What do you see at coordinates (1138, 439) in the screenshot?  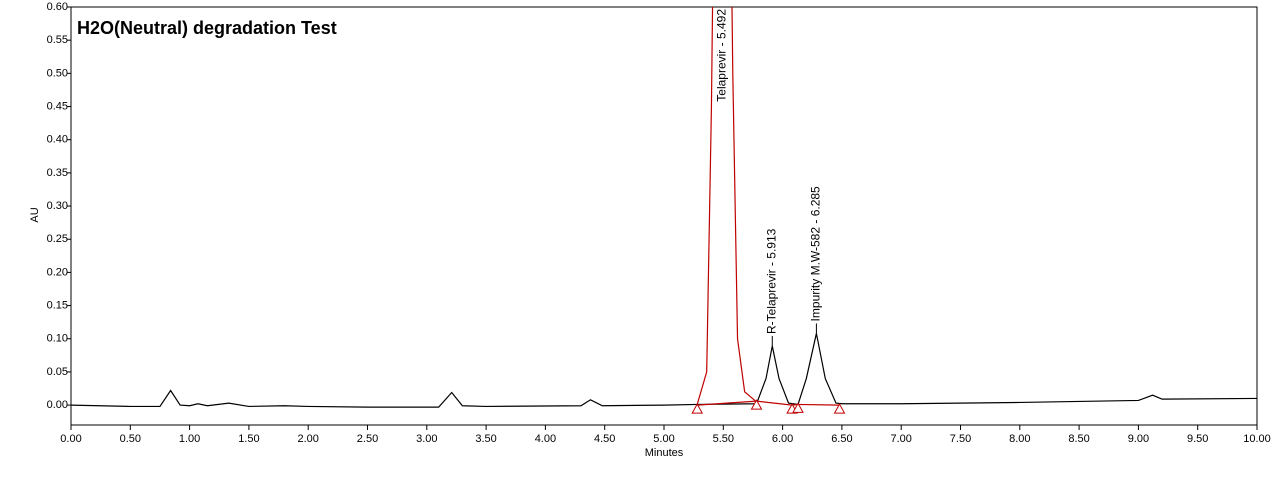 I see `x-tick-label: 9.00` at bounding box center [1138, 439].